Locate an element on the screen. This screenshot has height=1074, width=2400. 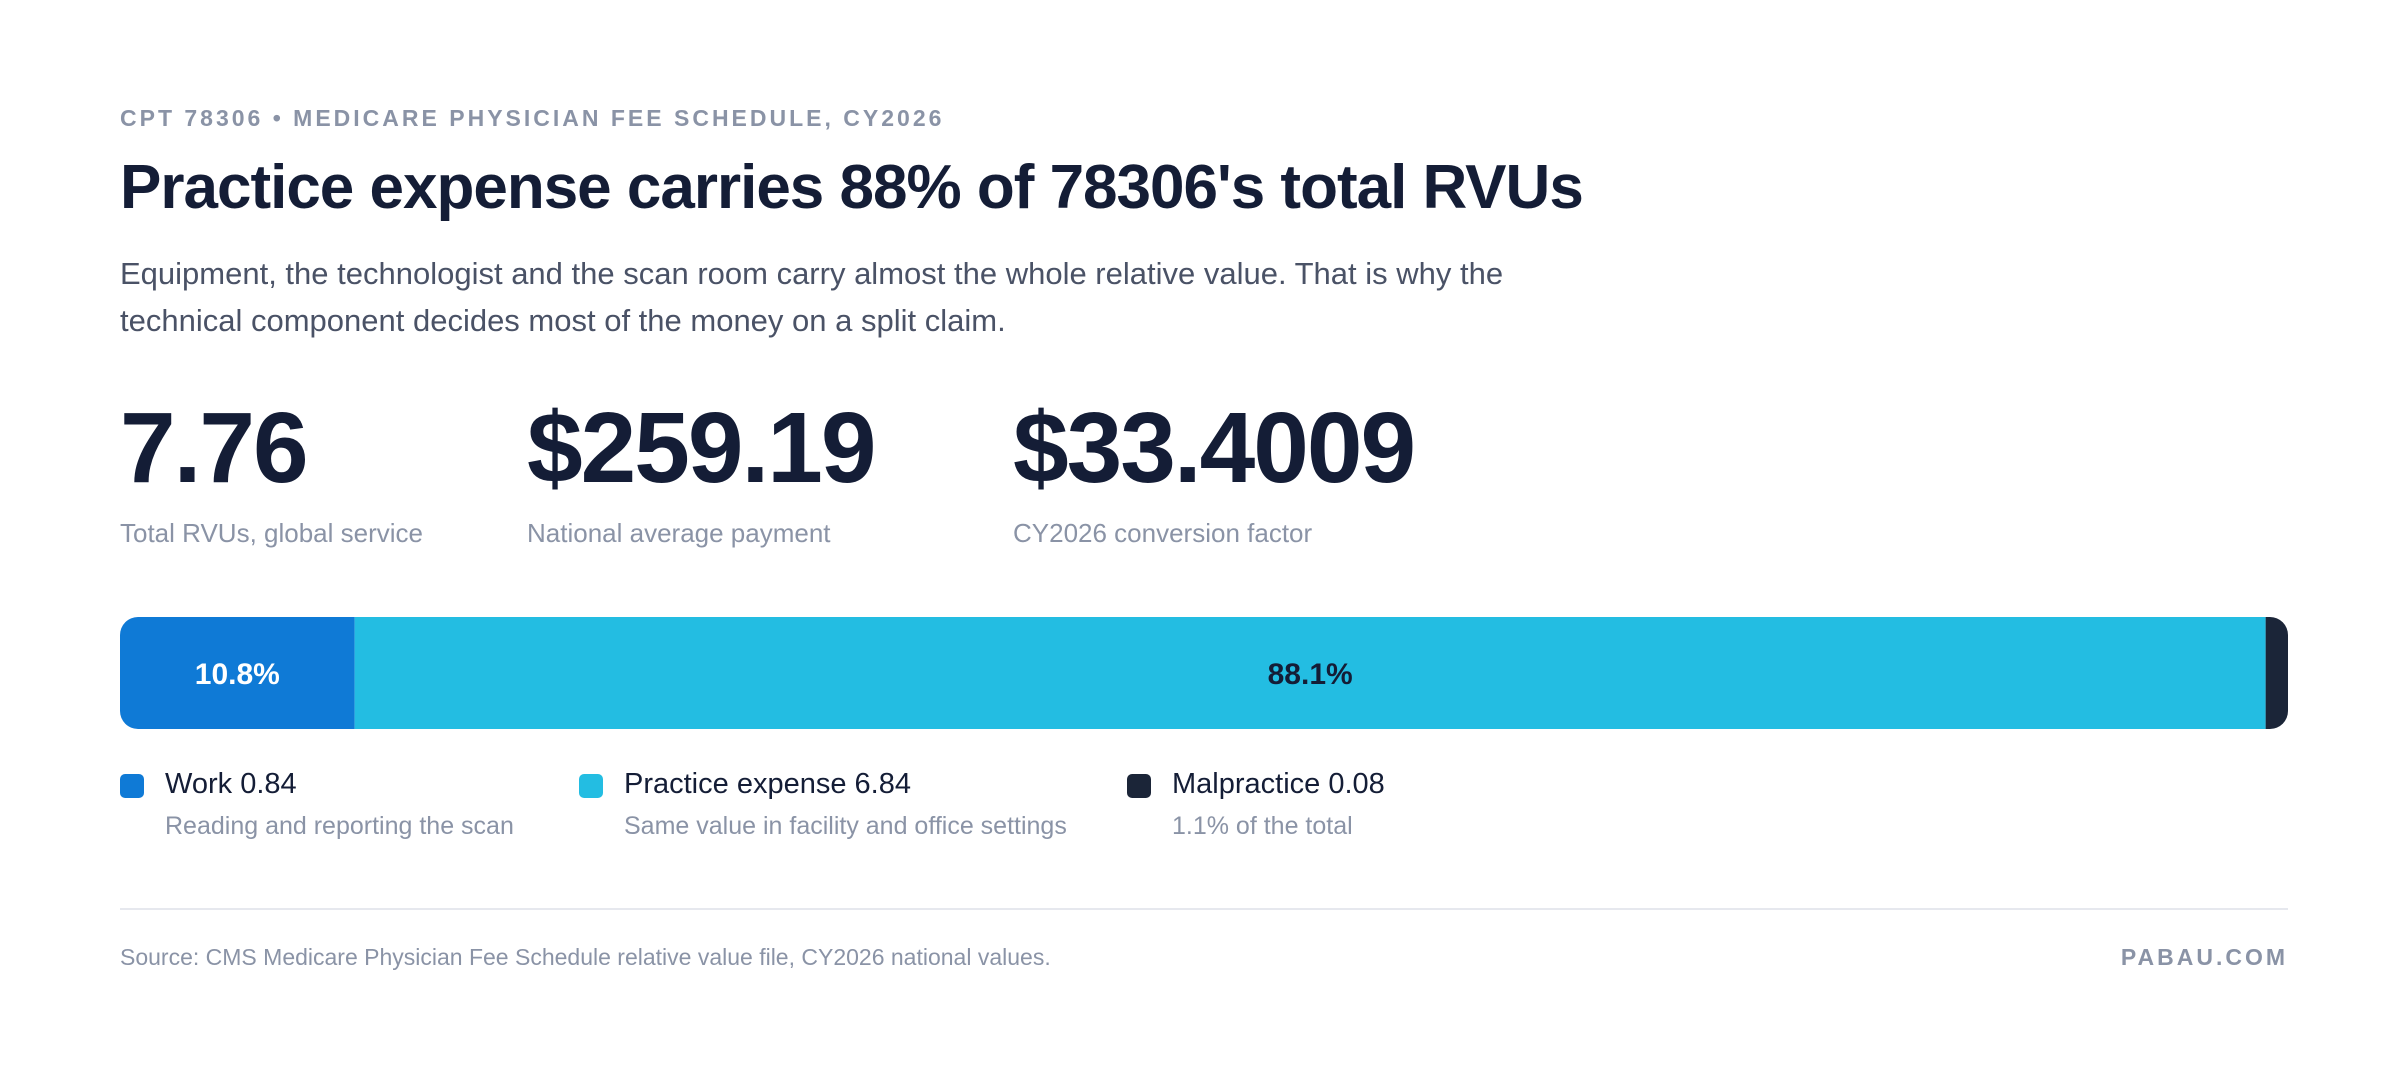
stat-label: Total RVUs, global service is located at coordinates (271, 533).